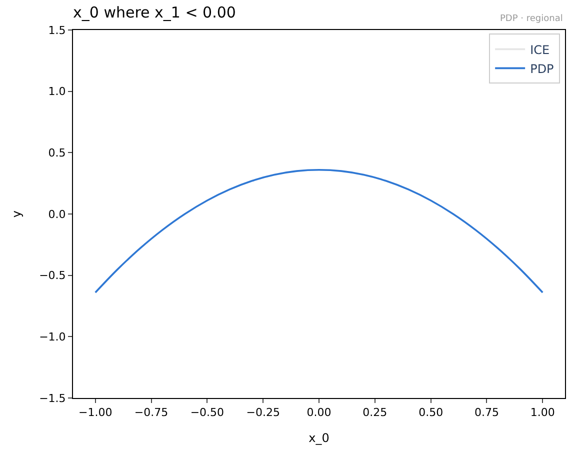 The width and height of the screenshot is (578, 455). What do you see at coordinates (542, 413) in the screenshot?
I see `x-tick-label: 1.00` at bounding box center [542, 413].